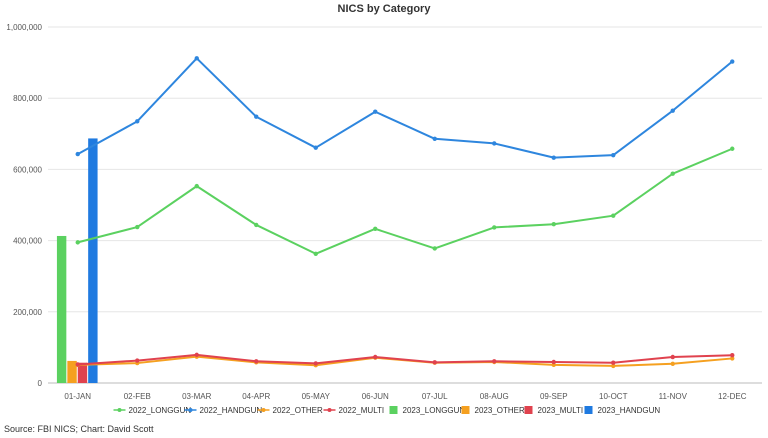 This screenshot has width=768, height=438. What do you see at coordinates (24, 205) in the screenshot?
I see `y-axis-ticks: 0 200,000 400,000 600,000 800,000 1,000,000` at bounding box center [24, 205].